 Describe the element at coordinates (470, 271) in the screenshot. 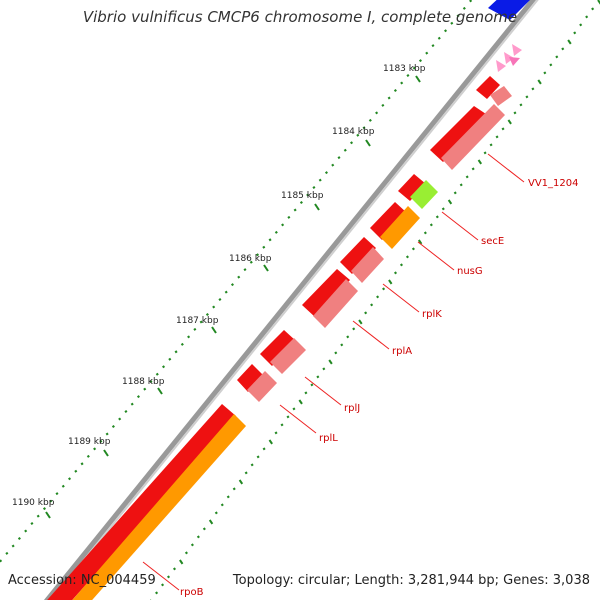

I see `gene-label-nusg: nusG` at that location.